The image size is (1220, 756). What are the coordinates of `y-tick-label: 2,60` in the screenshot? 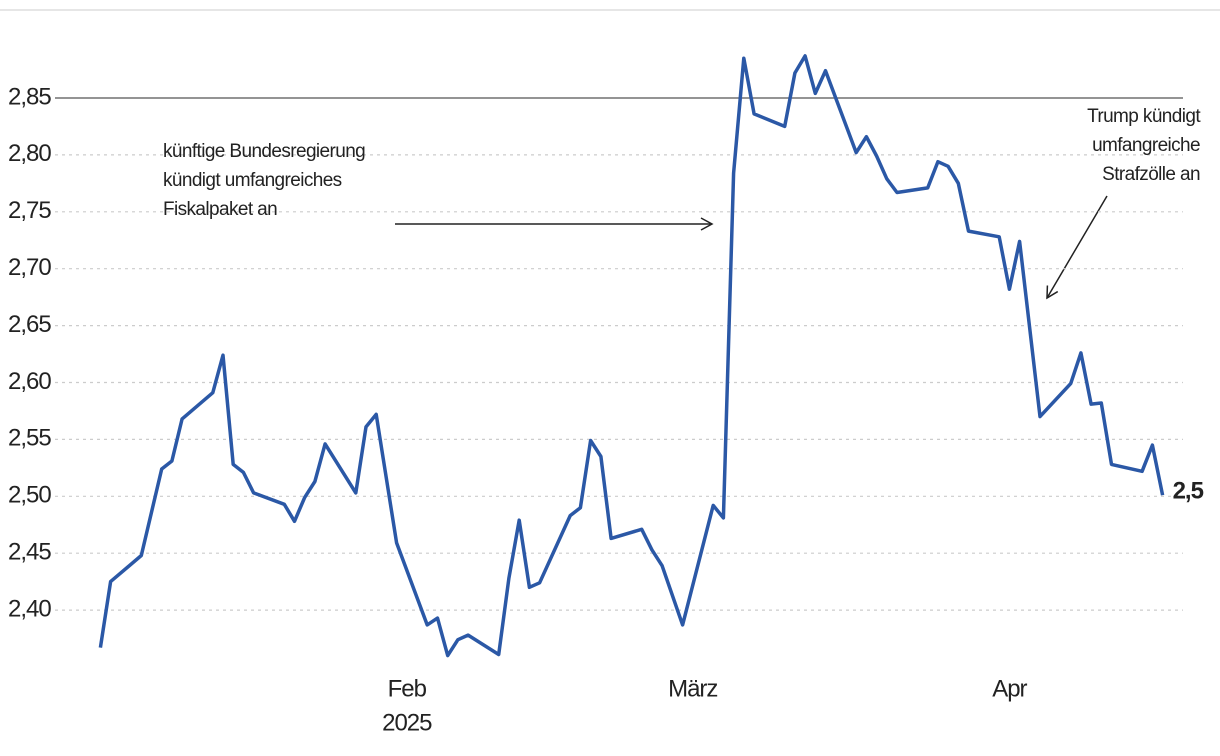 It's located at (29, 381).